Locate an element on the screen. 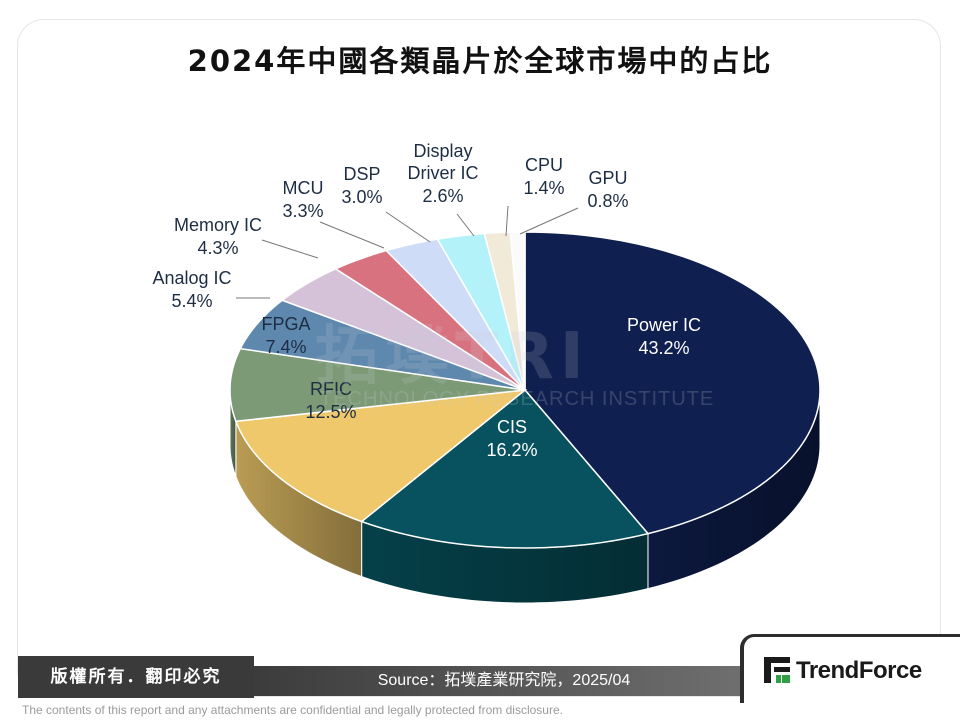  slice-name-dsp: DSP is located at coordinates (361, 174).